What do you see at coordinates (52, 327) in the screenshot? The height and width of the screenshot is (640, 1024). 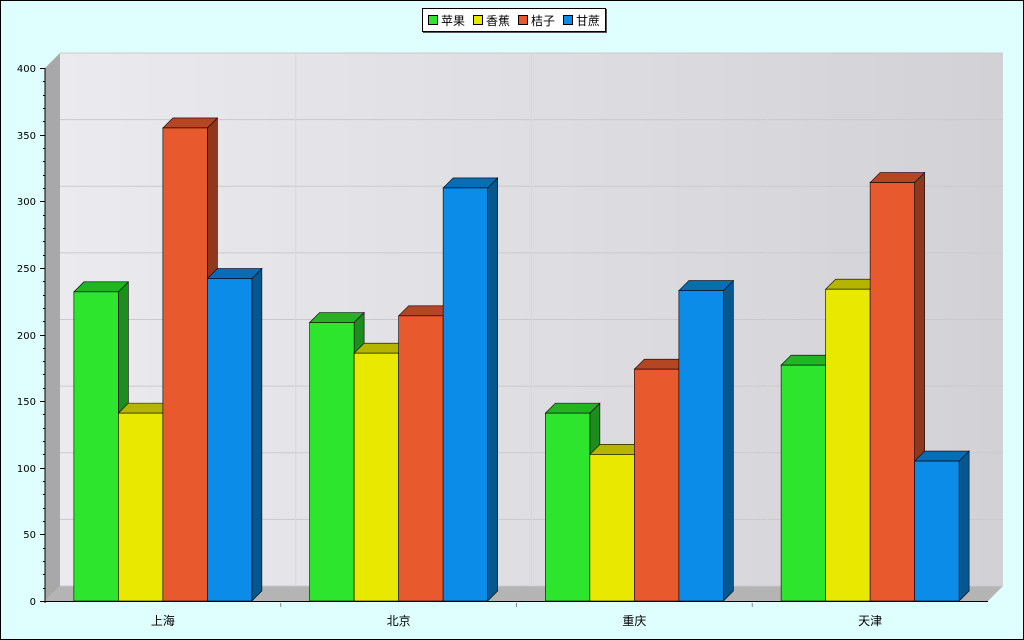 I see `left-wall` at bounding box center [52, 327].